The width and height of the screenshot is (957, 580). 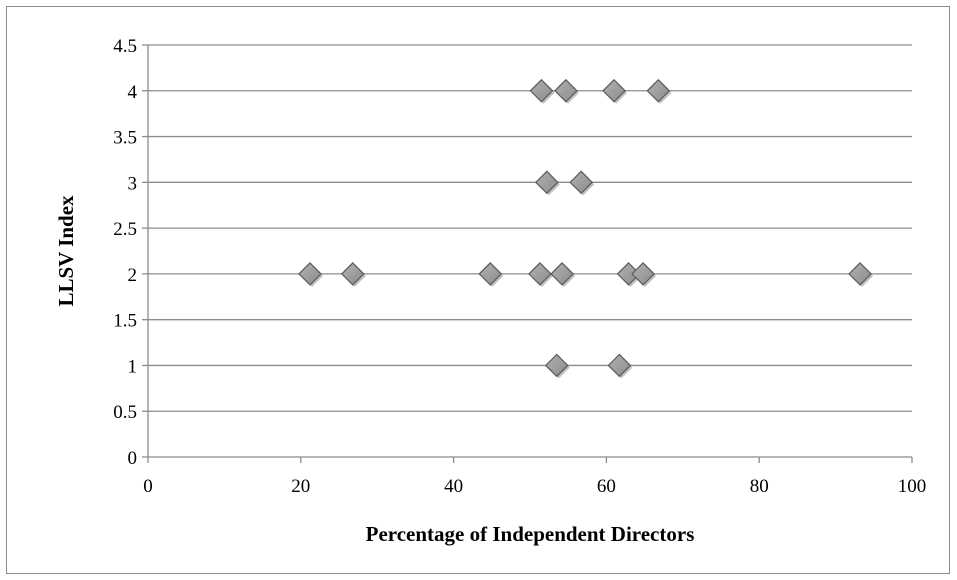 What do you see at coordinates (133, 366) in the screenshot?
I see `y-tick-label: 1` at bounding box center [133, 366].